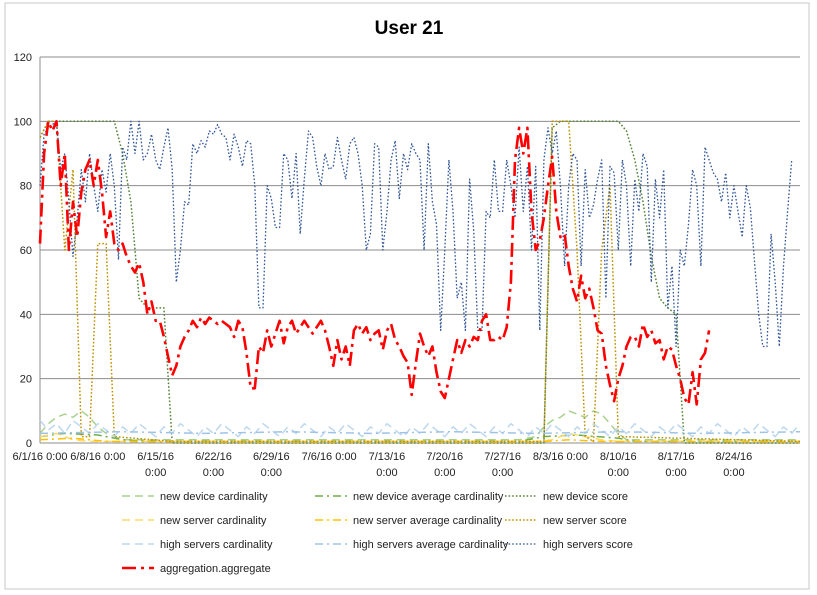 Image resolution: width=817 pixels, height=595 pixels. I want to click on legend-label: new device score, so click(585, 497).